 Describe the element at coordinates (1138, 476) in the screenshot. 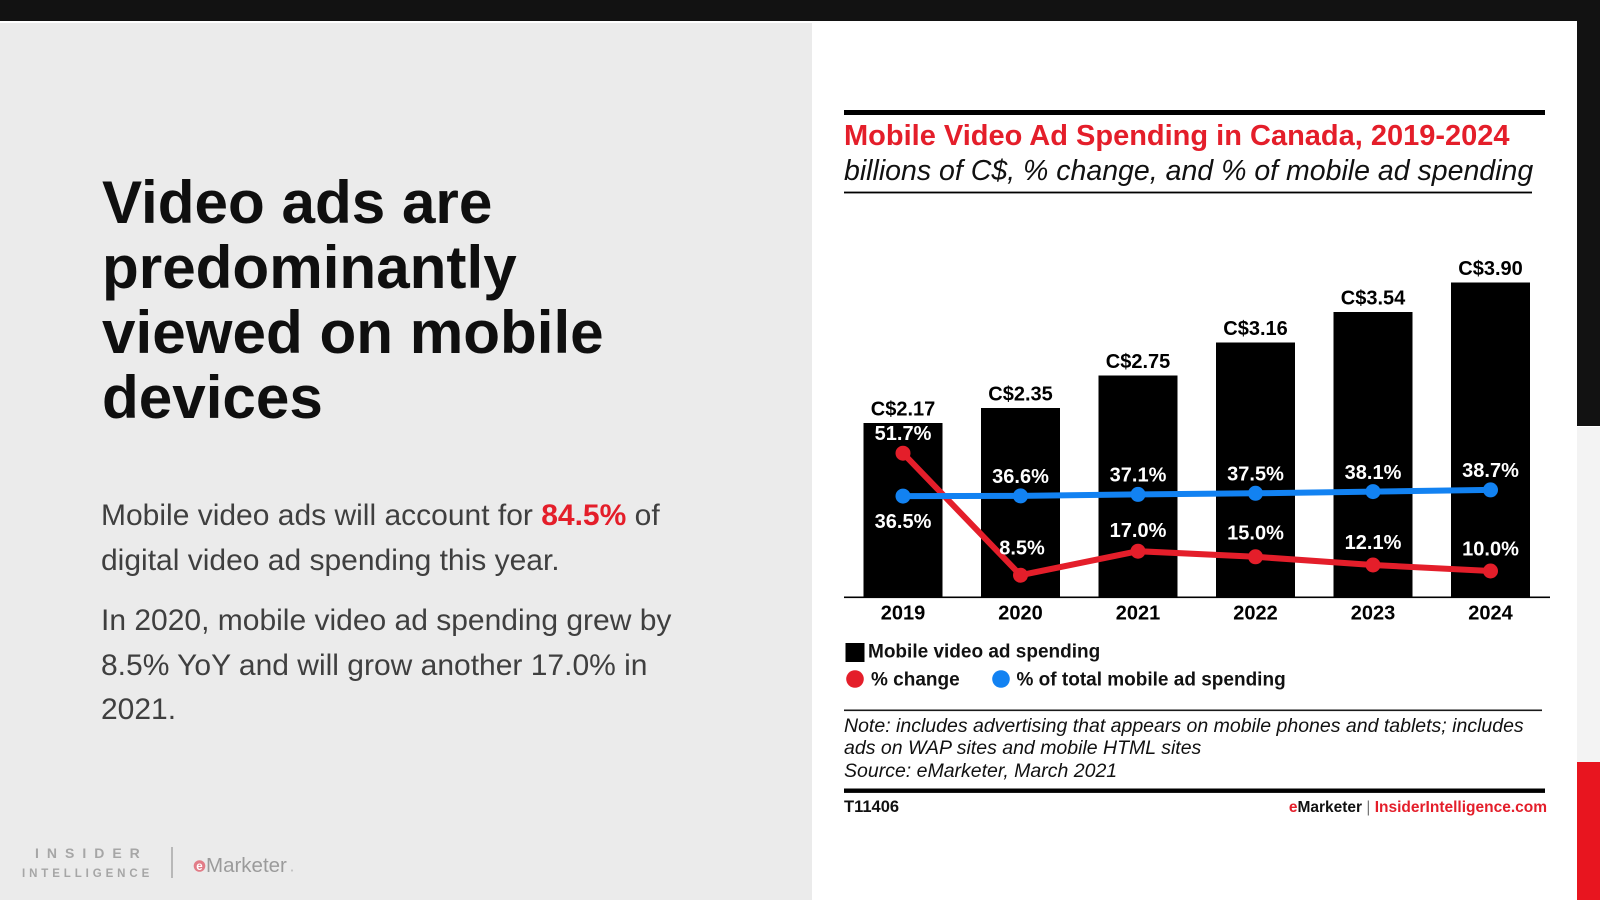

I see `svg-text: 37.1%` at that location.